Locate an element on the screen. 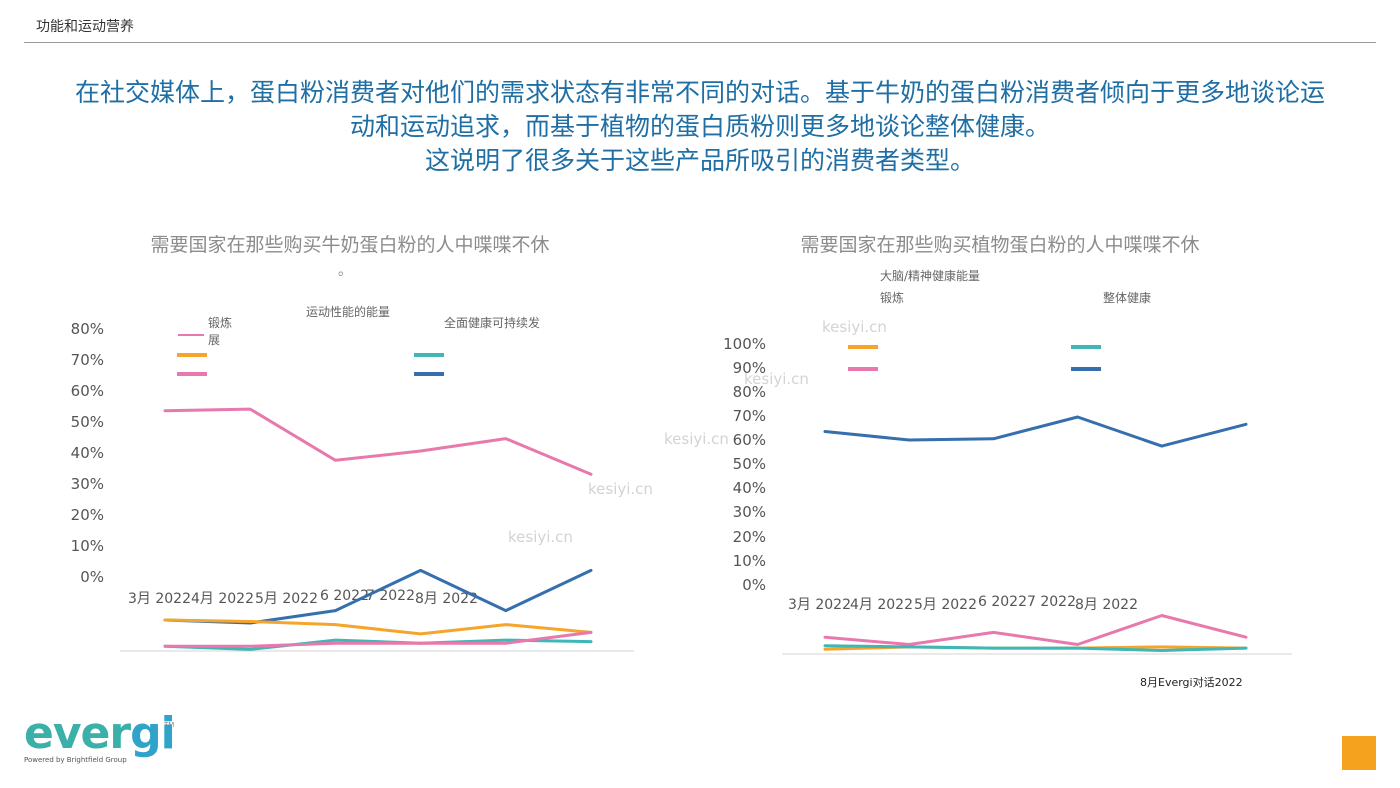  logo-tagline: Powered by Brightfield Group is located at coordinates (75, 760).